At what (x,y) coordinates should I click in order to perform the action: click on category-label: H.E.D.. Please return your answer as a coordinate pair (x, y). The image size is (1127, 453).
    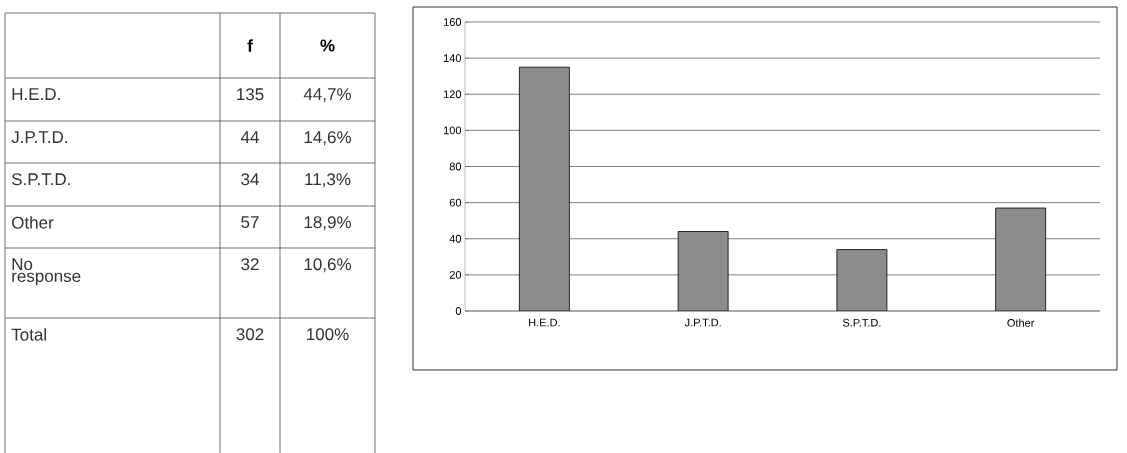
    Looking at the image, I should click on (36, 93).